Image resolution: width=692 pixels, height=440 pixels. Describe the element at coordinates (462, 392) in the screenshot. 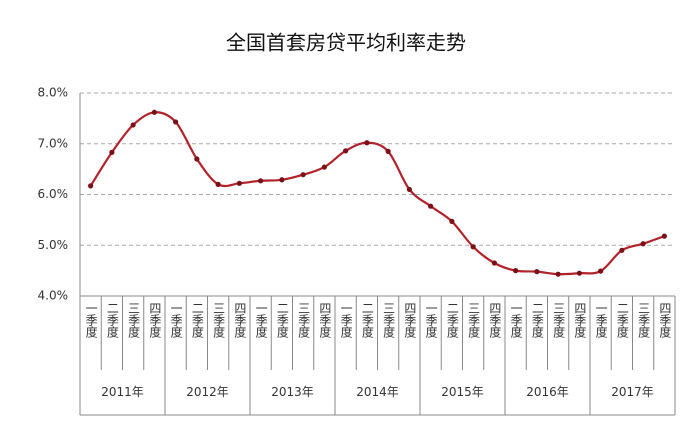

I see `year-label: 2015年` at that location.